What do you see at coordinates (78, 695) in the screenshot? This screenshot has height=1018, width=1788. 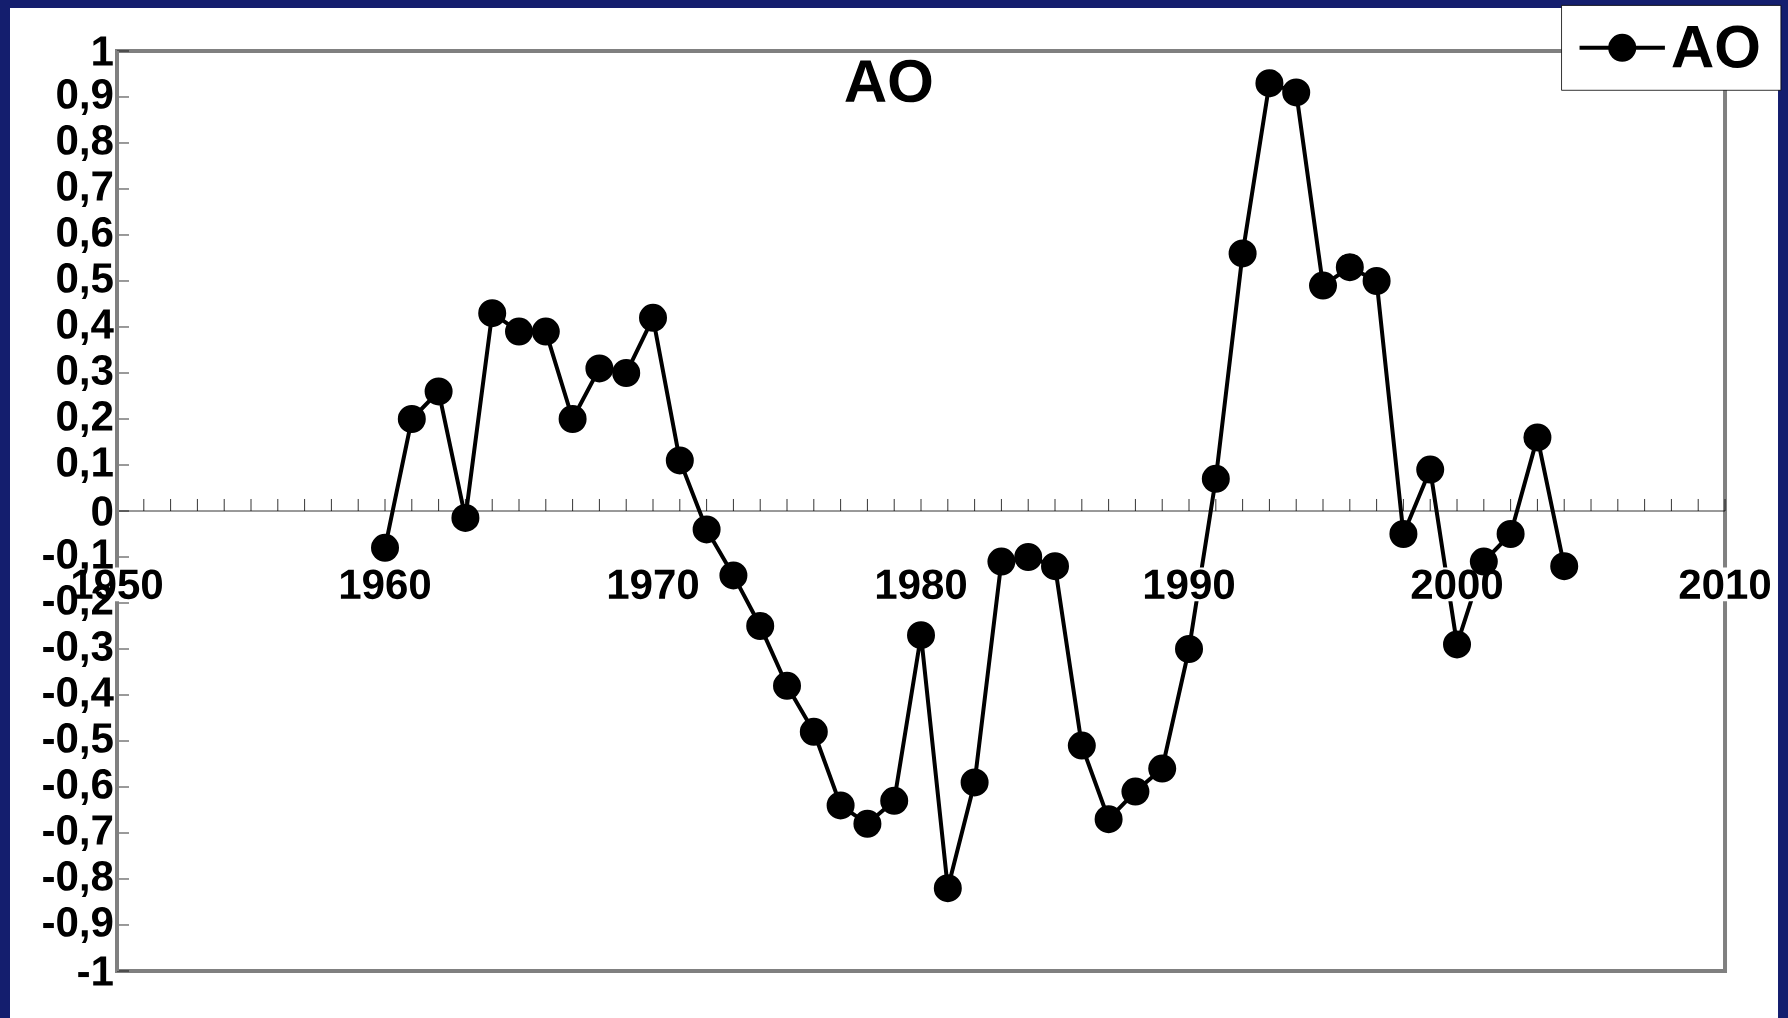 I see `y-tick-label: -0,4` at bounding box center [78, 695].